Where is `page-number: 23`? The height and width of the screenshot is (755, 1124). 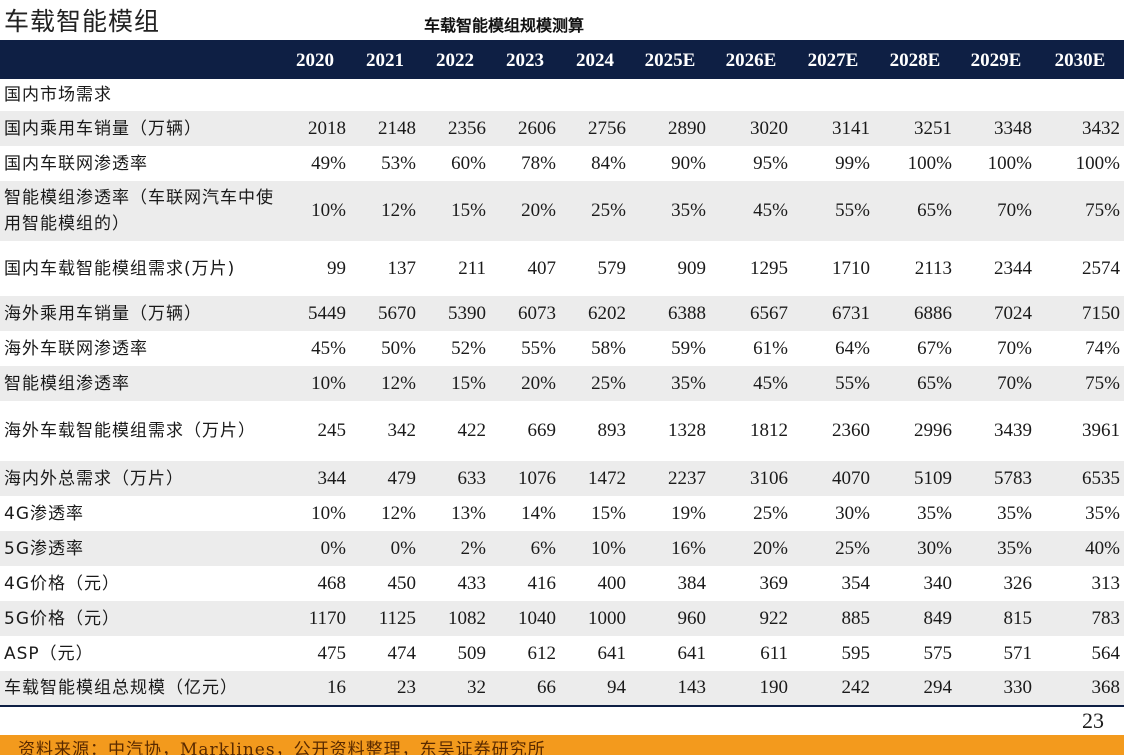
page-number: 23 is located at coordinates (1093, 720).